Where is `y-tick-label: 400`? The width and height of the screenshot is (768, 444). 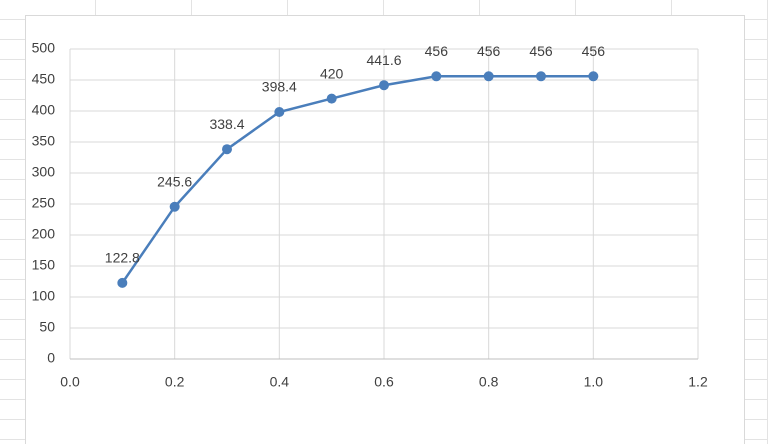 y-tick-label: 400 is located at coordinates (44, 110).